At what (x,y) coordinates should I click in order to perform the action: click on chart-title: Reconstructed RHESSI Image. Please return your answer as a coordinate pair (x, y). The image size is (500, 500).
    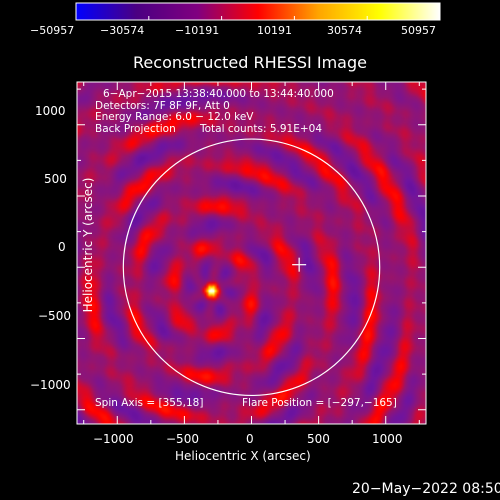
    Looking at the image, I should click on (250, 62).